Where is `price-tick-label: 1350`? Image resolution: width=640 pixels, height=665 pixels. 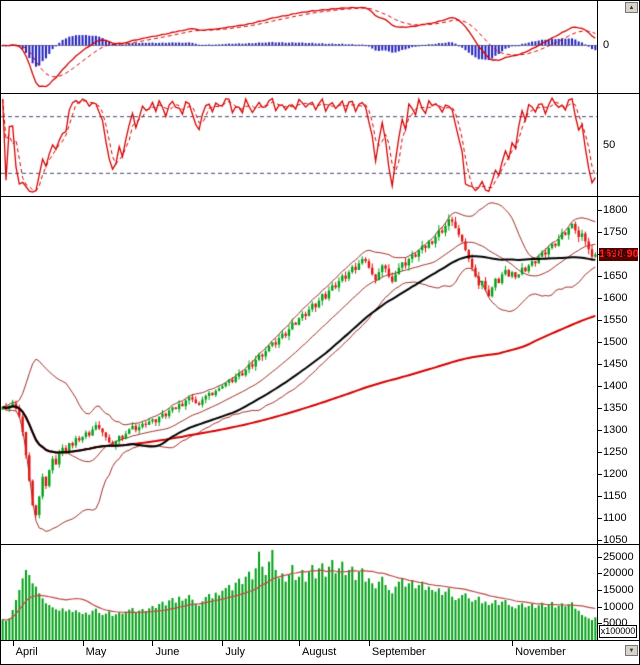
price-tick-label: 1350 is located at coordinates (615, 407).